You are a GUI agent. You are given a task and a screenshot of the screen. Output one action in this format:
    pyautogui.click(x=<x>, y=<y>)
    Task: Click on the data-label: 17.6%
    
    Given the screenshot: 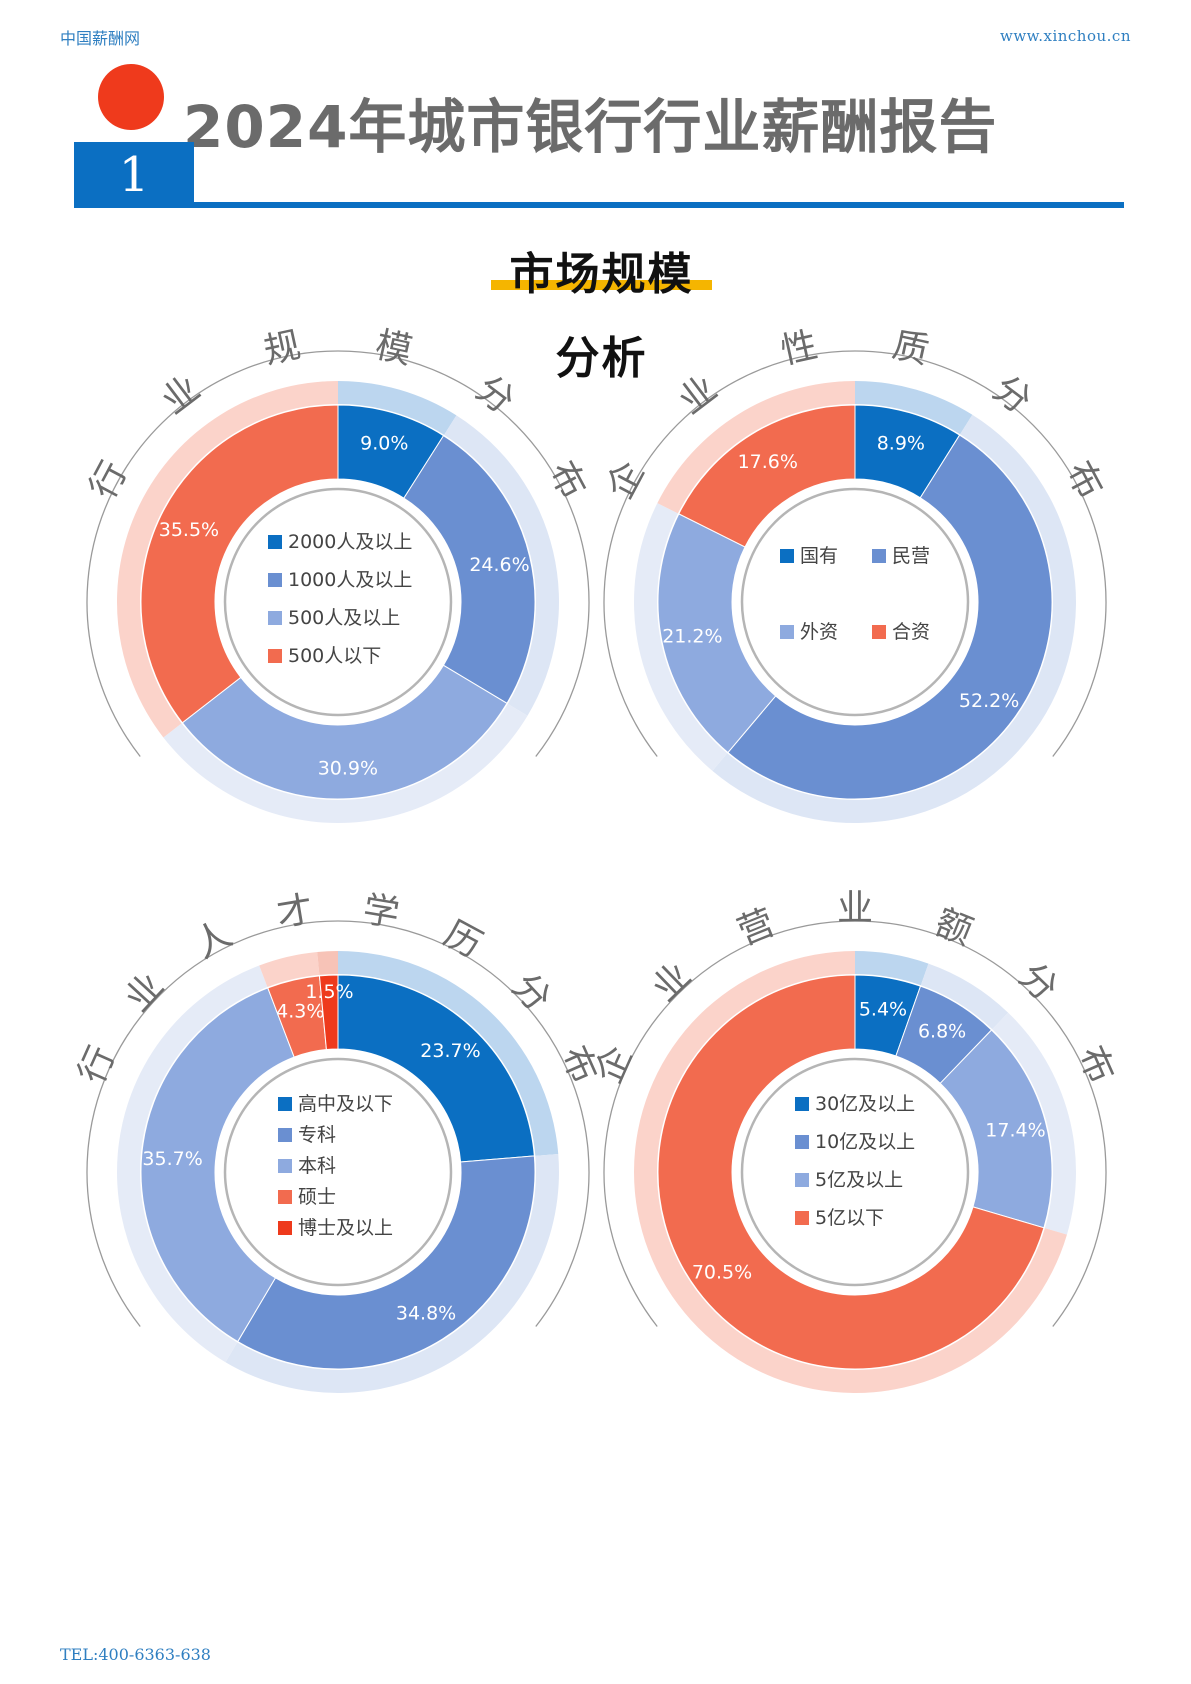 What is the action you would take?
    pyautogui.click(x=768, y=462)
    